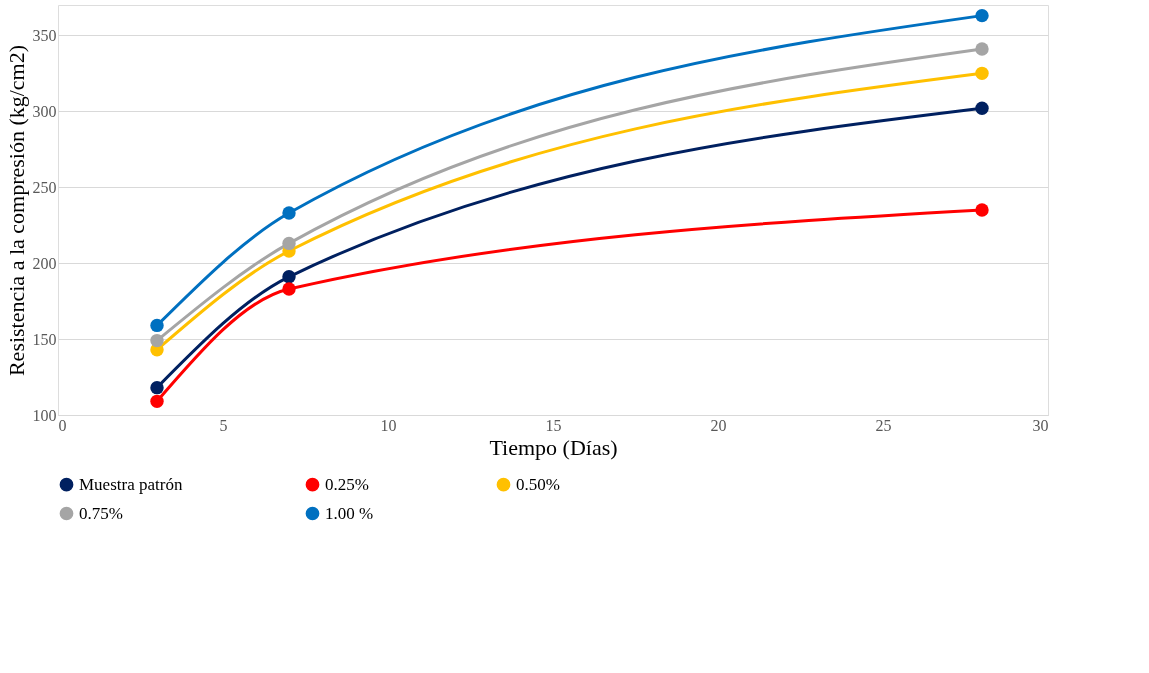  I want to click on legend-label: 0.25%, so click(347, 484).